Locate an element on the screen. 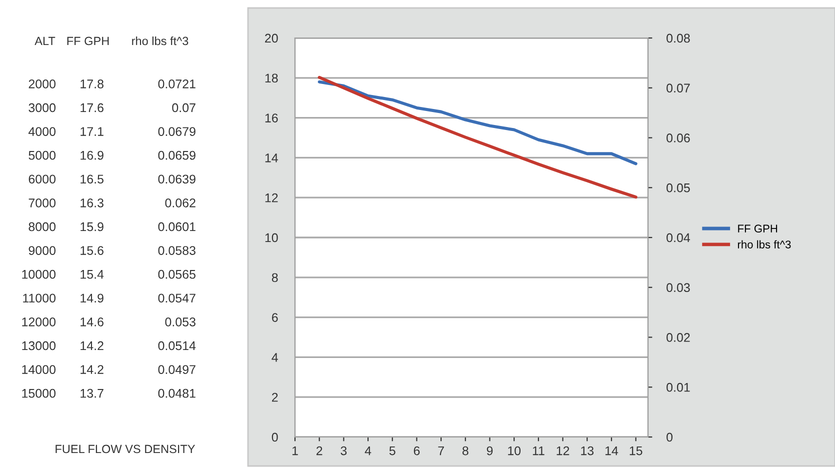  y2-tick-label: 0.04 is located at coordinates (678, 237).